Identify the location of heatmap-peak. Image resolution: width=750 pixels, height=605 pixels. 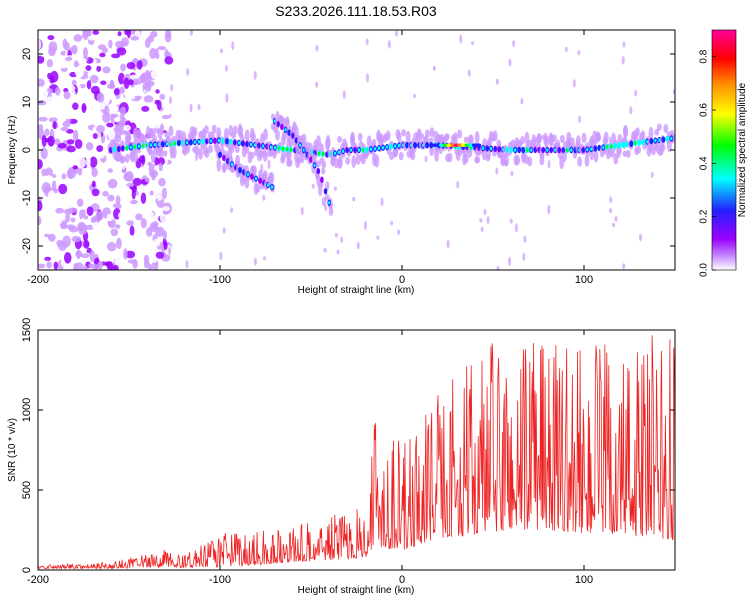
(478, 145).